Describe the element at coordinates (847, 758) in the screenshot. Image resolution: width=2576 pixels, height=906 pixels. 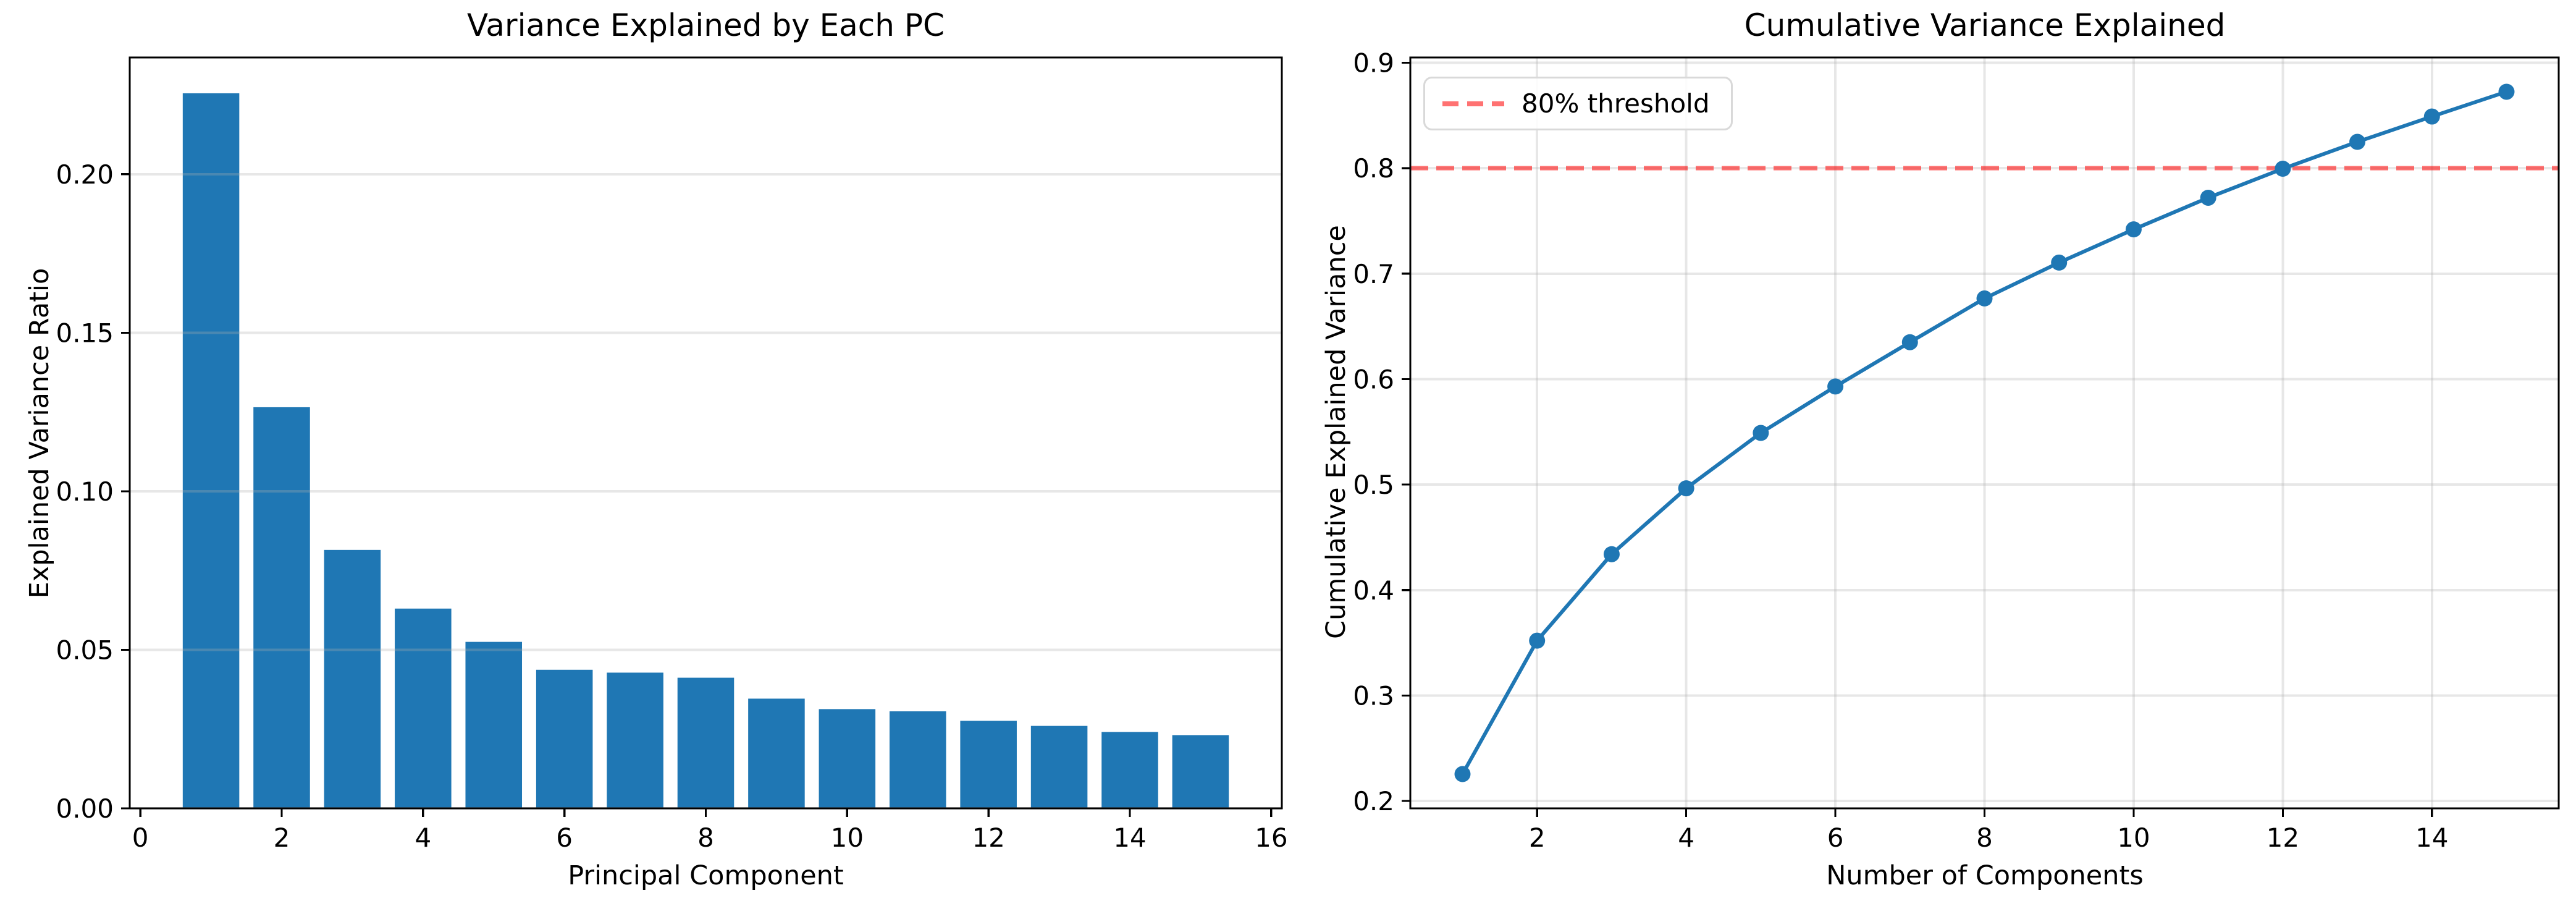
I see `bar-pc10` at that location.